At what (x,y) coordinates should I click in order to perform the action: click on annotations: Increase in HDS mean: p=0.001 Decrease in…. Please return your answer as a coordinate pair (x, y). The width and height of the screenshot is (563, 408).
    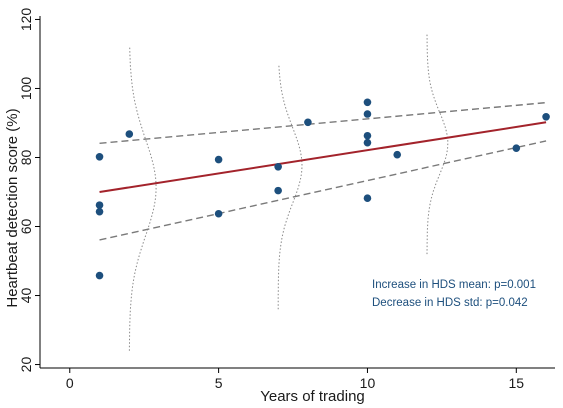
    Looking at the image, I should click on (454, 294).